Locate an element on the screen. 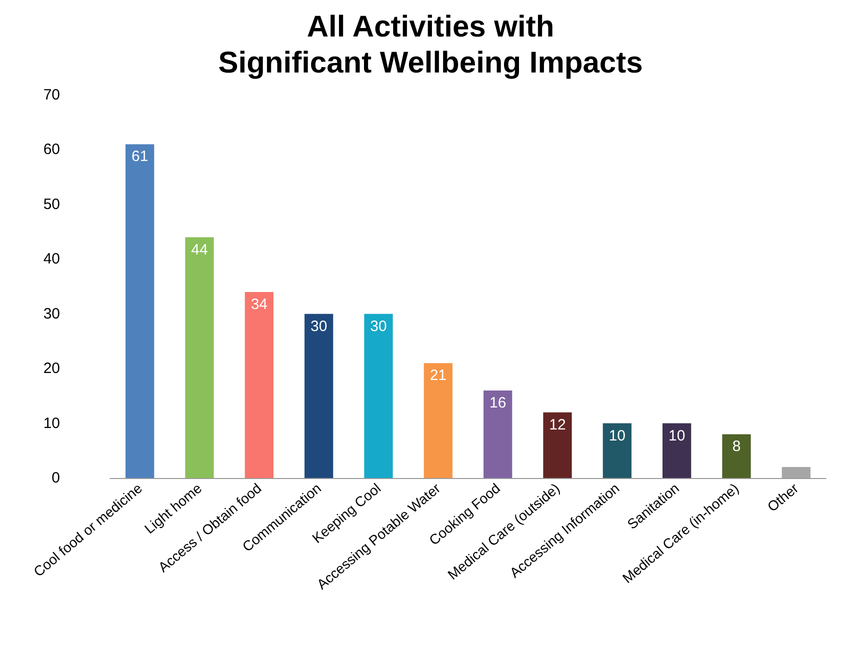  y-tick-label: 50 is located at coordinates (51, 204).